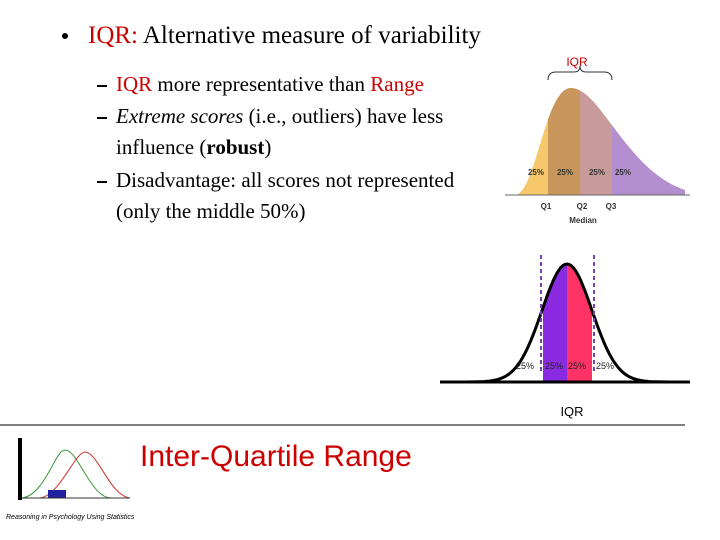 The width and height of the screenshot is (720, 540). I want to click on quartile: Q2, so click(582, 206).